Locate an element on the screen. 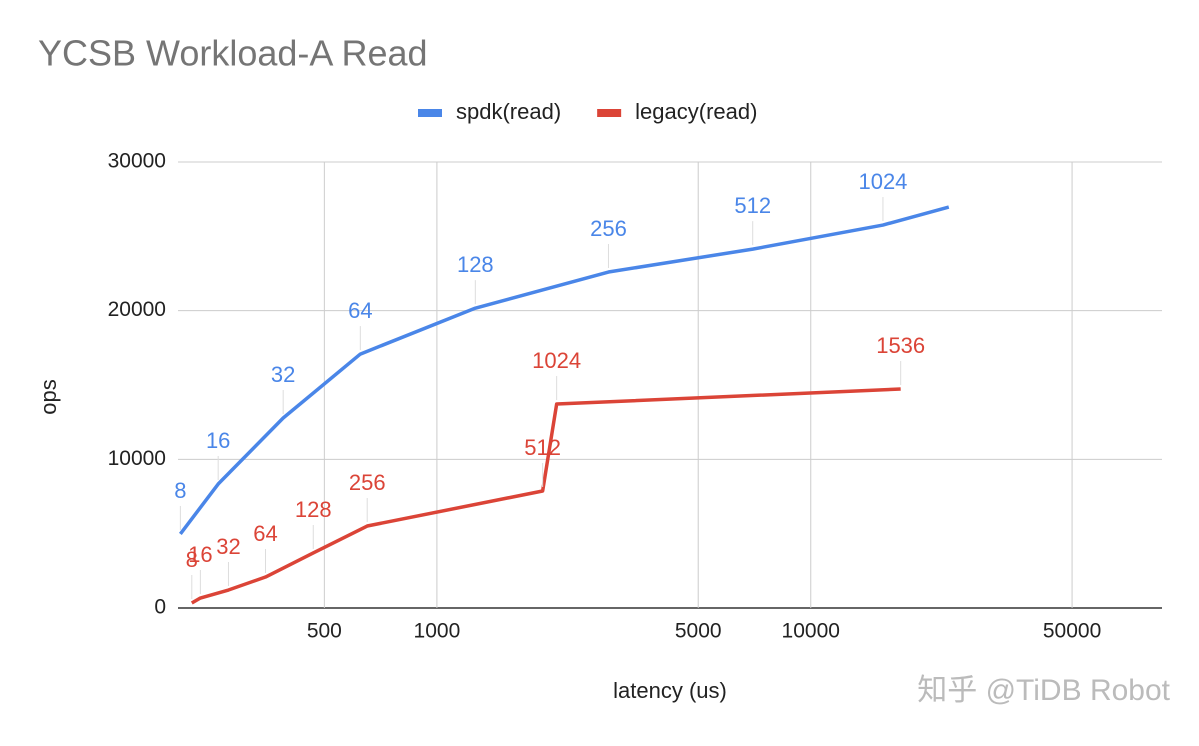 The width and height of the screenshot is (1199, 746). y-axis-title: ops is located at coordinates (48, 396).